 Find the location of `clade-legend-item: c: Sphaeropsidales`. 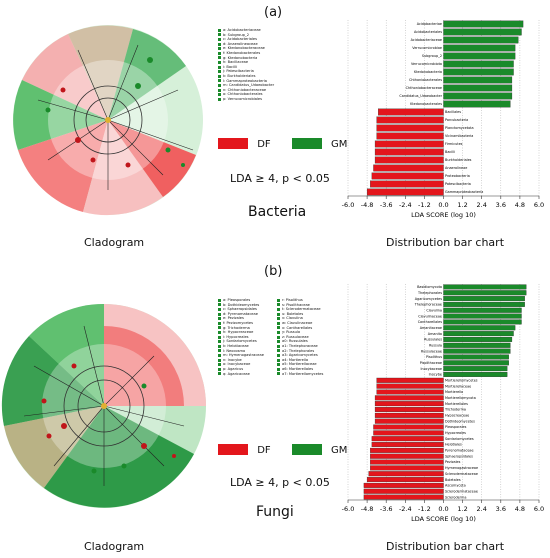

clade-legend-item: c: Sphaeropsidales is located at coordinates (247, 309).